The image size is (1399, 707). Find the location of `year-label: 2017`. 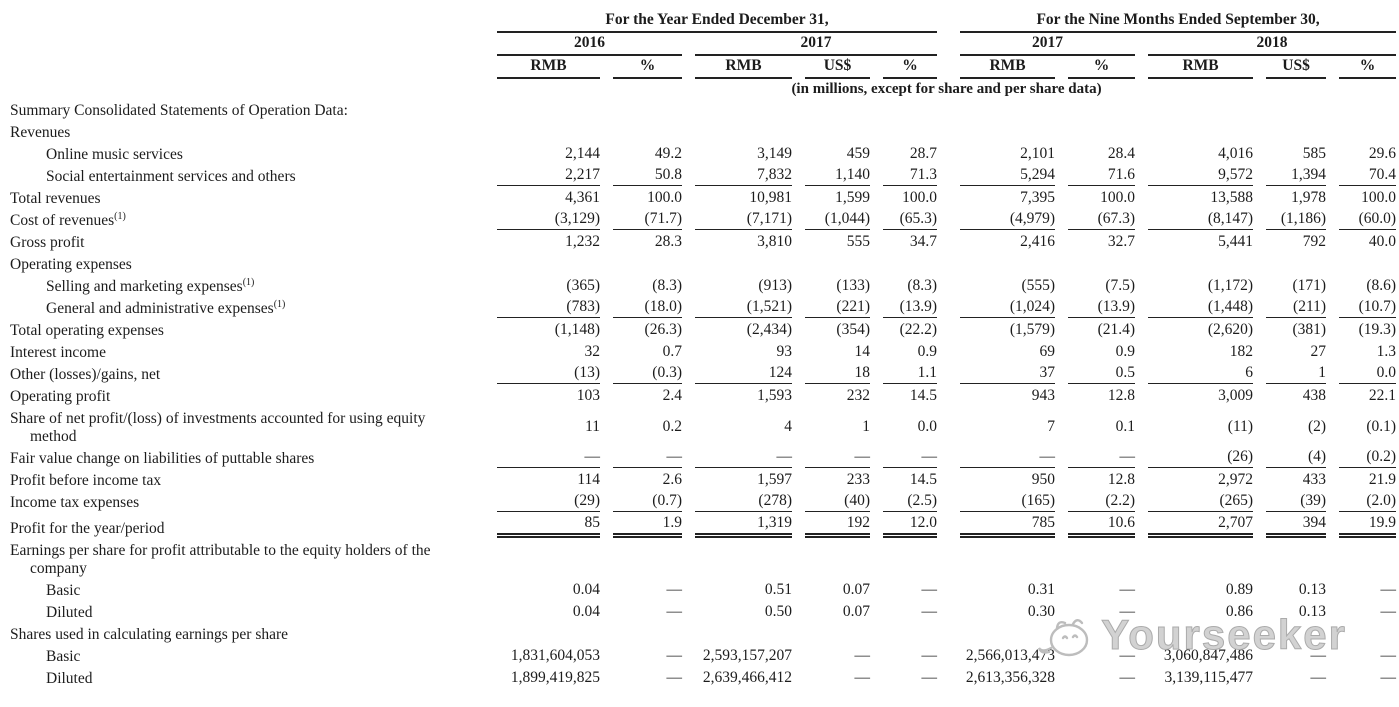

year-label: 2017 is located at coordinates (816, 44).